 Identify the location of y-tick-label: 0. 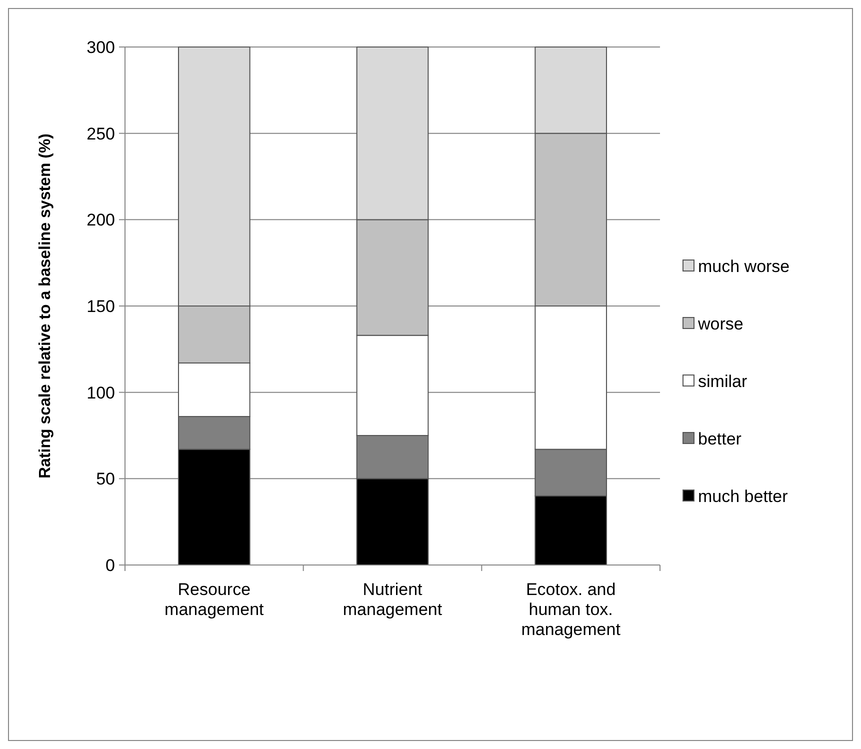
(110, 565).